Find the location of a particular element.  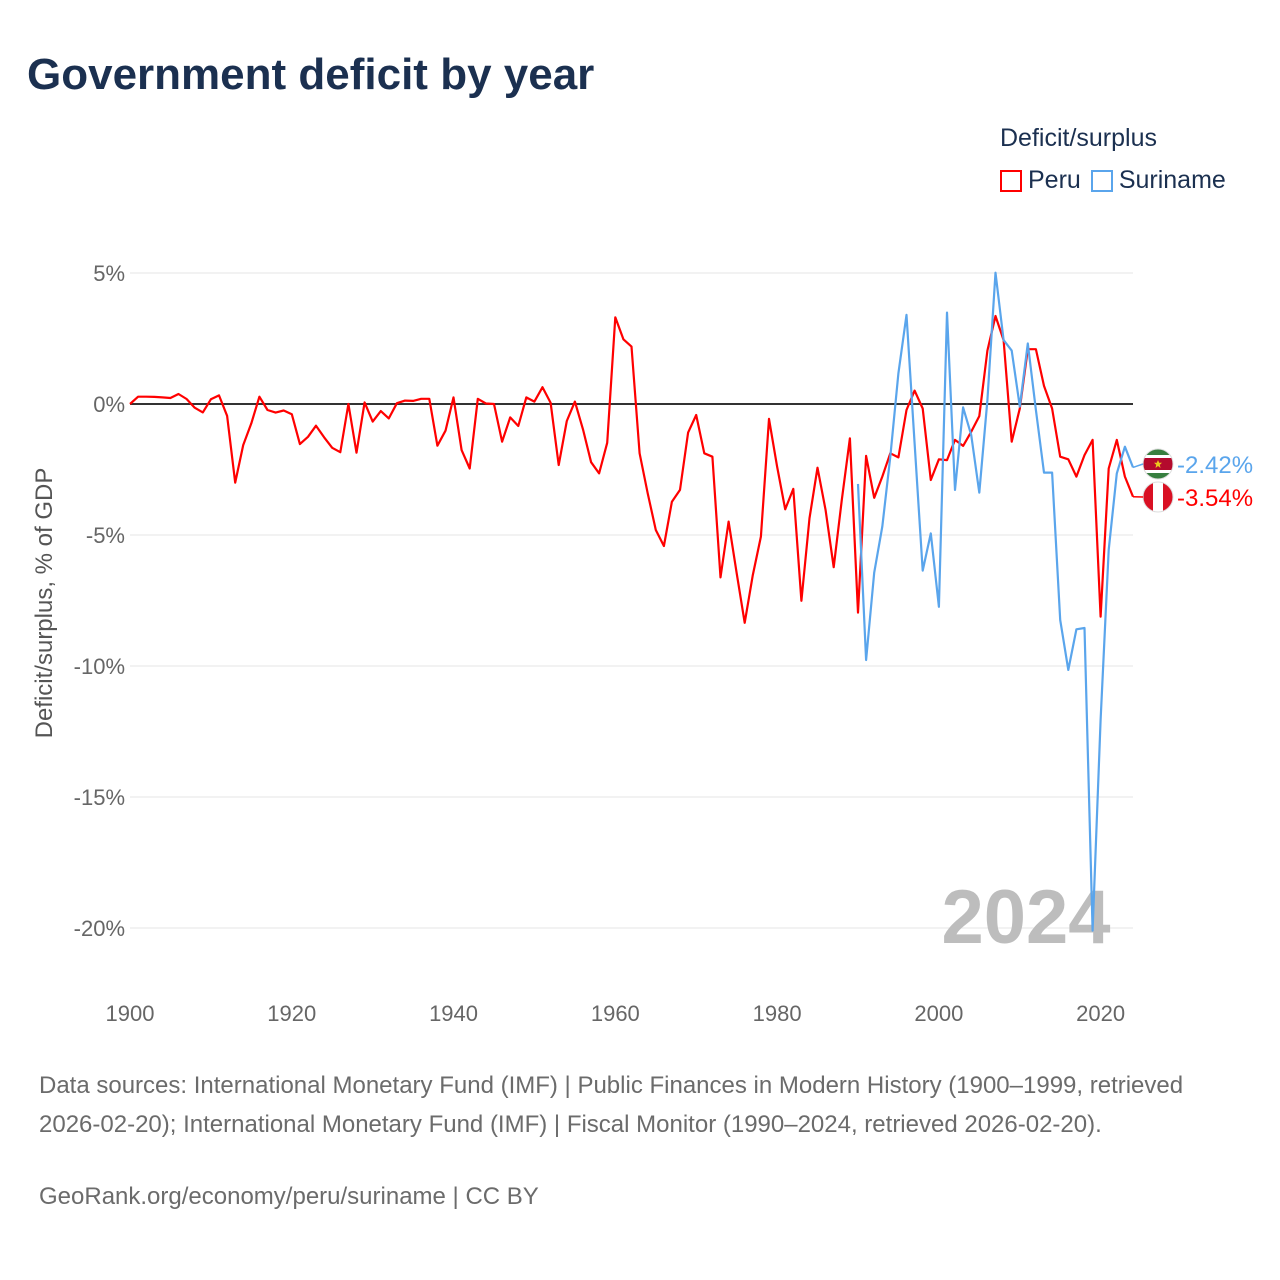

legend-item-peru: Peru is located at coordinates (1040, 180).